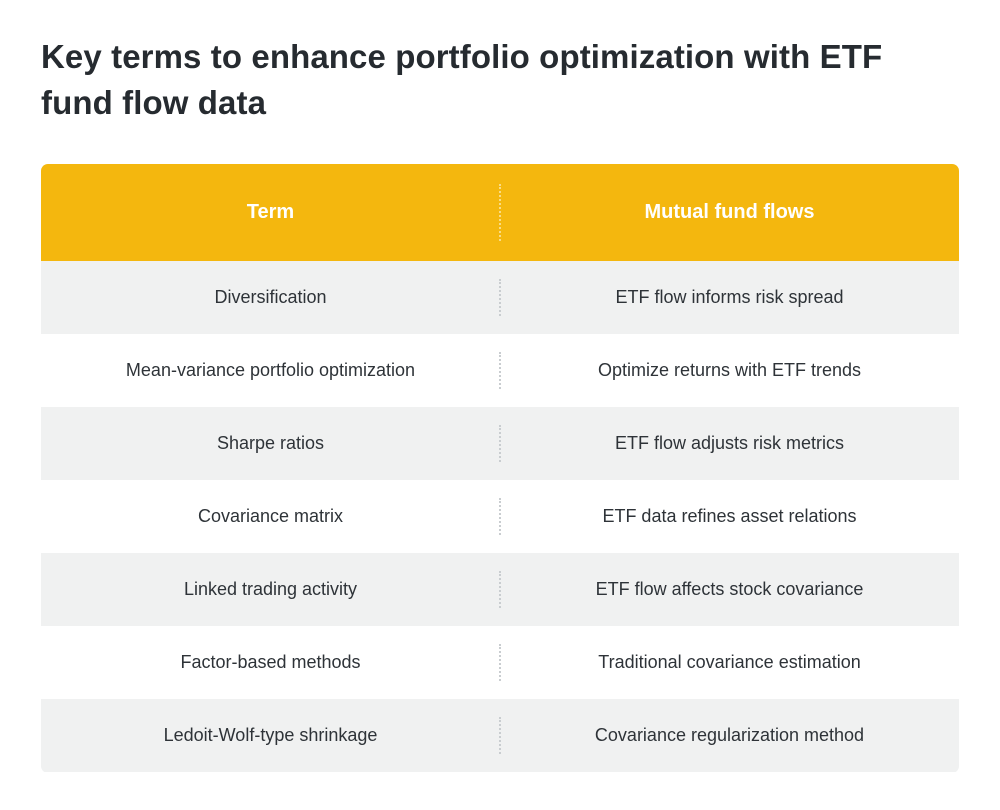 Image resolution: width=1000 pixels, height=810 pixels. Describe the element at coordinates (729, 212) in the screenshot. I see `header-mutual-fund-flows: Mutual fund flows` at that location.